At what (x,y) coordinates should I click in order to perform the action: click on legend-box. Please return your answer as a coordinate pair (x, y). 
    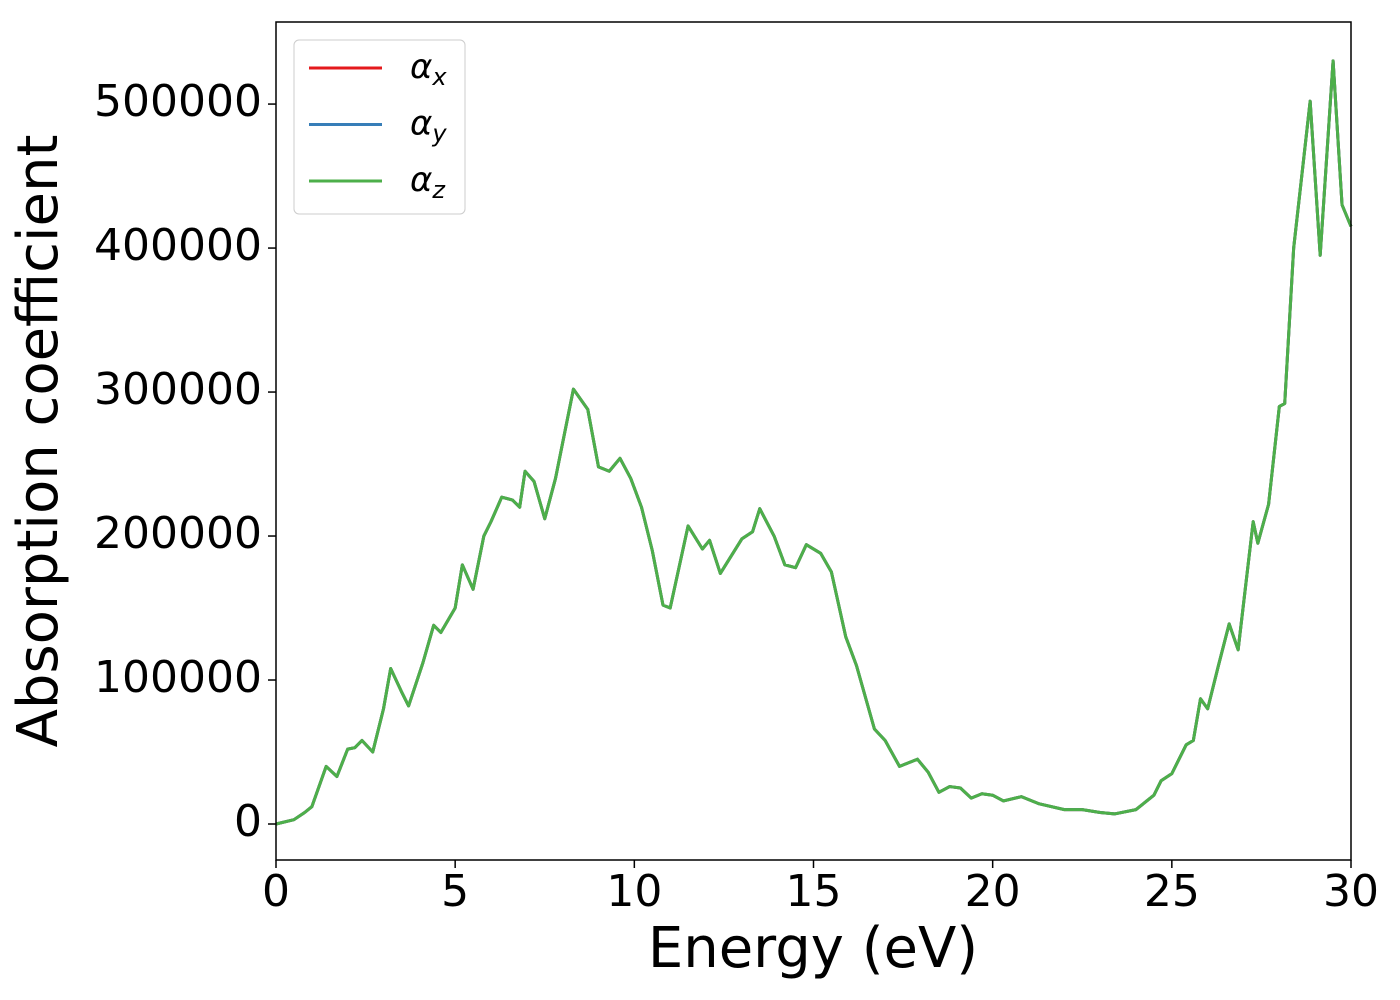
    Looking at the image, I should click on (379, 127).